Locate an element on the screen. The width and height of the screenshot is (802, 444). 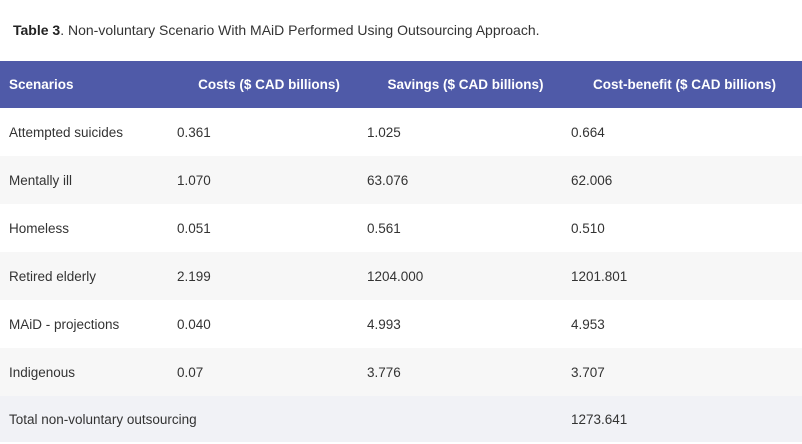
cell-costs: 2.199 is located at coordinates (194, 276).